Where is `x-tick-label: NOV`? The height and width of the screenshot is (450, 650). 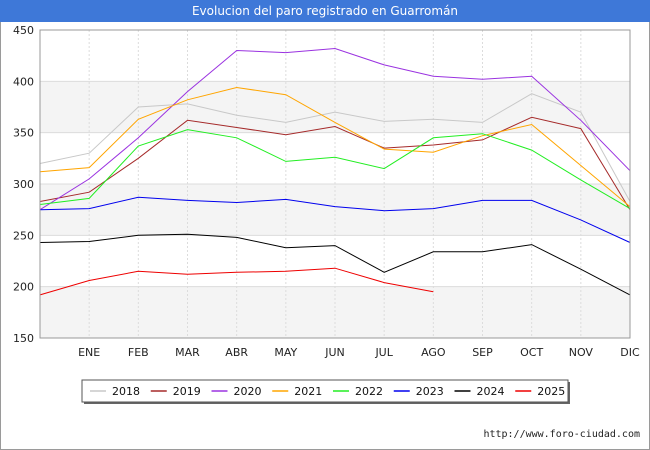
x-tick-label: NOV is located at coordinates (581, 352).